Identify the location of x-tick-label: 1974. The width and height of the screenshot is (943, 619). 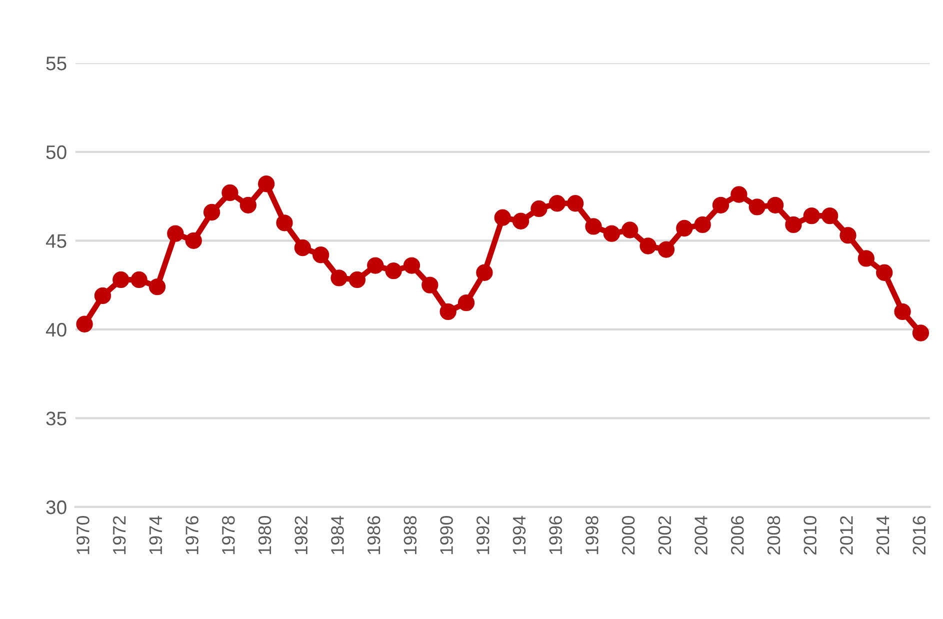
(155, 535).